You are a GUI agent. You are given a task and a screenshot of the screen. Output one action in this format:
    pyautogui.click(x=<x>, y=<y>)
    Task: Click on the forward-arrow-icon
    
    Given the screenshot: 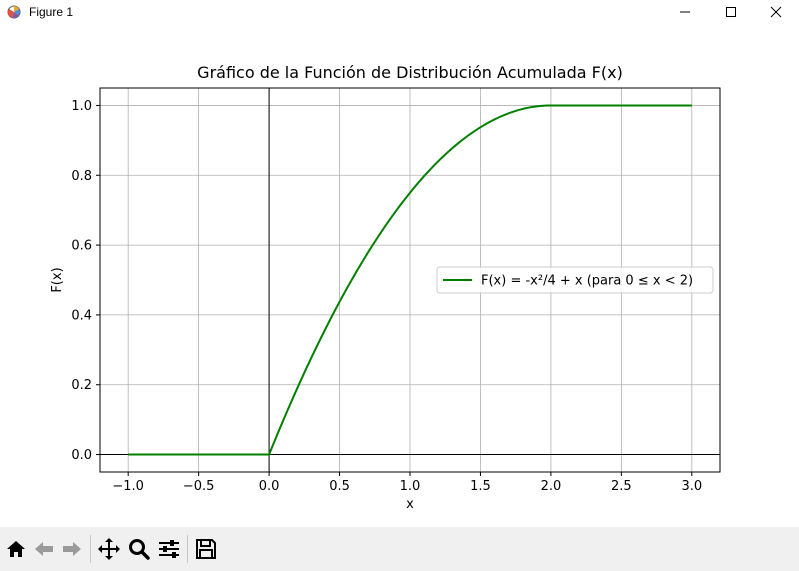 What is the action you would take?
    pyautogui.click(x=72, y=549)
    